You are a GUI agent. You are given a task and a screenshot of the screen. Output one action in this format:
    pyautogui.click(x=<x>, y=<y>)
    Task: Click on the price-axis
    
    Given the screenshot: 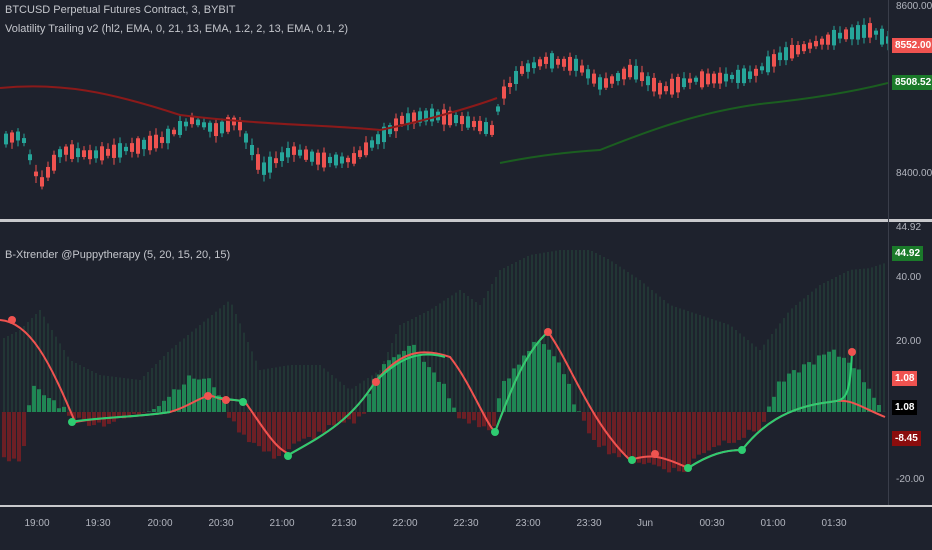 What is the action you would take?
    pyautogui.click(x=910, y=252)
    